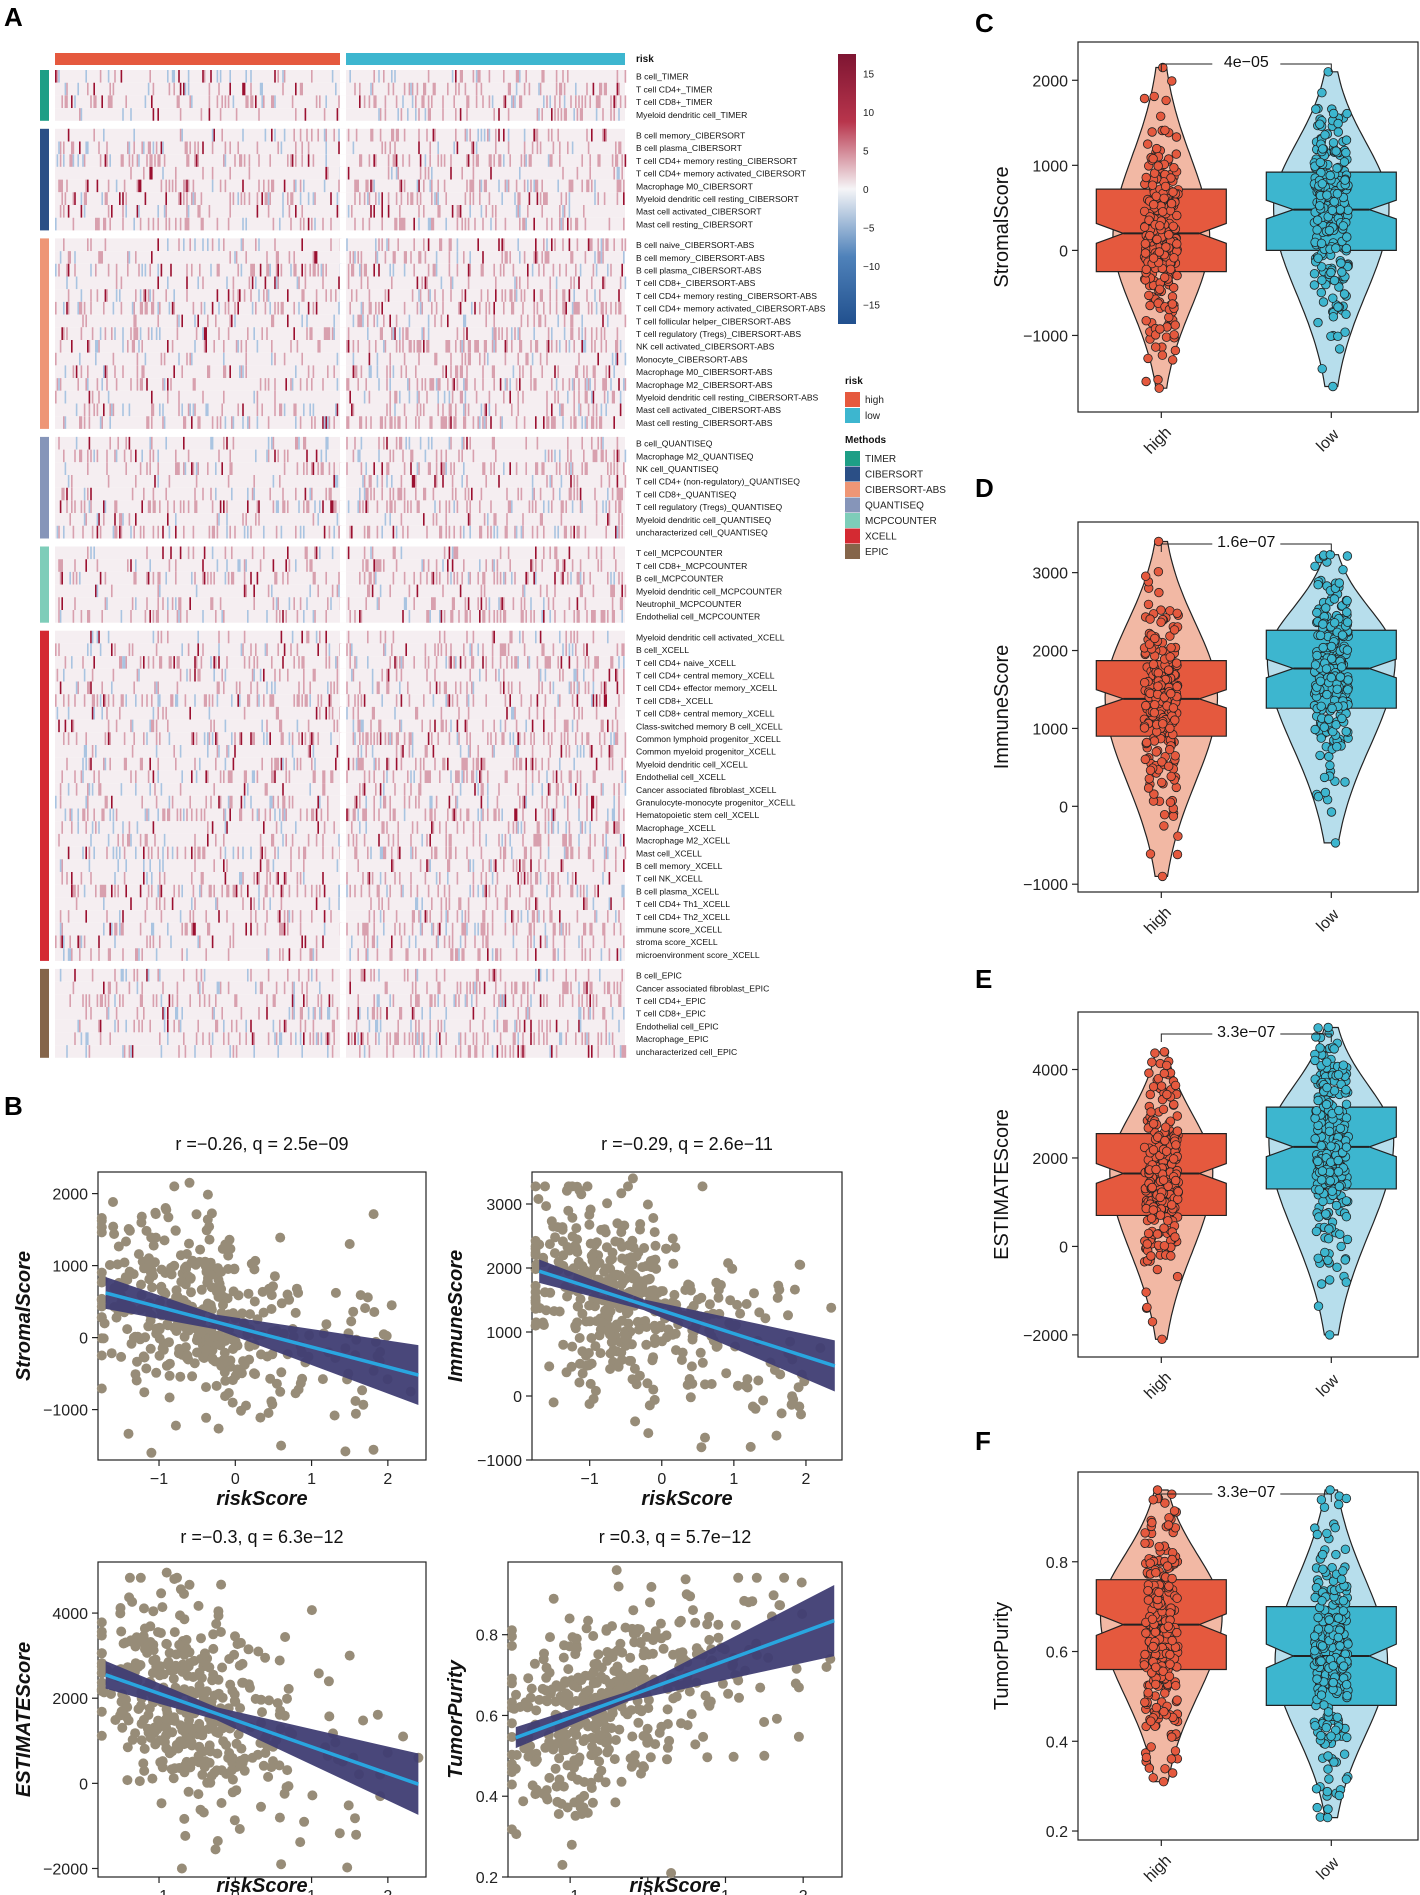 The width and height of the screenshot is (1420, 1895). I want to click on heatmap-row-label: NK cell activated_CIBERSORT-ABS, so click(705, 347).